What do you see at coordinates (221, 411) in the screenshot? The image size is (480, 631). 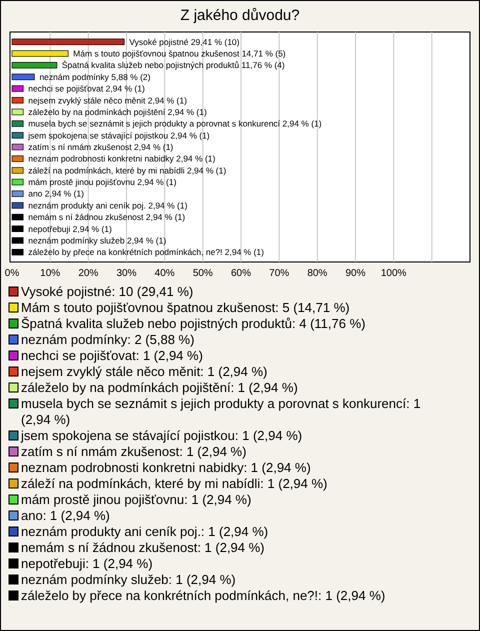 I see `text: musela bych se seznámit s jejich produkty a porovnat s konkurencí: 1 (2,94 %)` at bounding box center [221, 411].